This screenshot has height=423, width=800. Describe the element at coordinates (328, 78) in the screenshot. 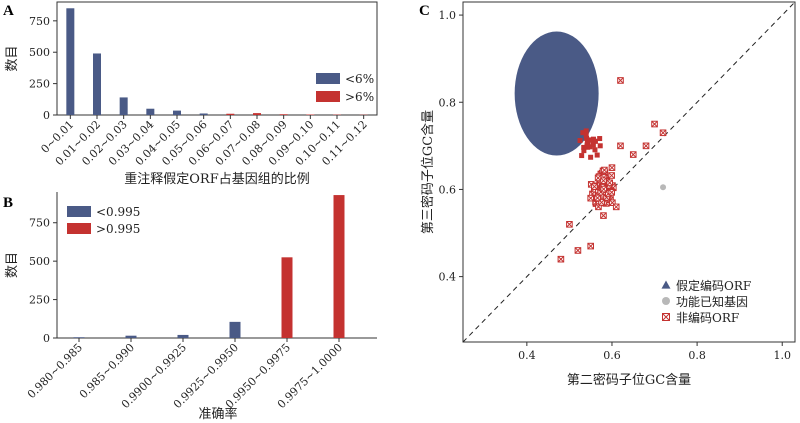

I see `legend-swatch-lt6` at that location.